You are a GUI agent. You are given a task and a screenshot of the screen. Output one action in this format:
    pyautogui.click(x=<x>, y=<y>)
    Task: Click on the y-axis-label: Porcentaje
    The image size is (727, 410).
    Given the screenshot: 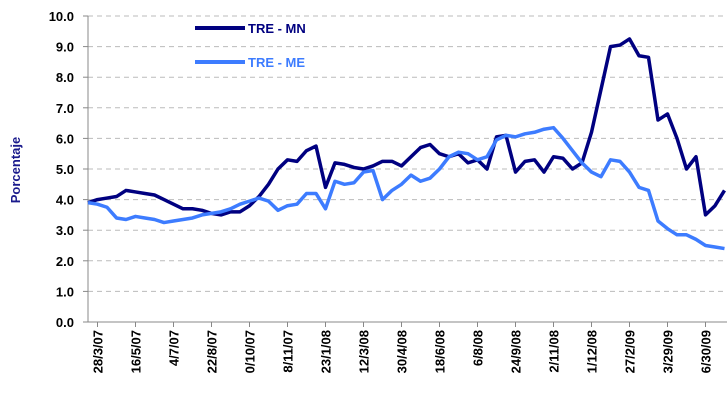 What is the action you would take?
    pyautogui.click(x=15, y=170)
    